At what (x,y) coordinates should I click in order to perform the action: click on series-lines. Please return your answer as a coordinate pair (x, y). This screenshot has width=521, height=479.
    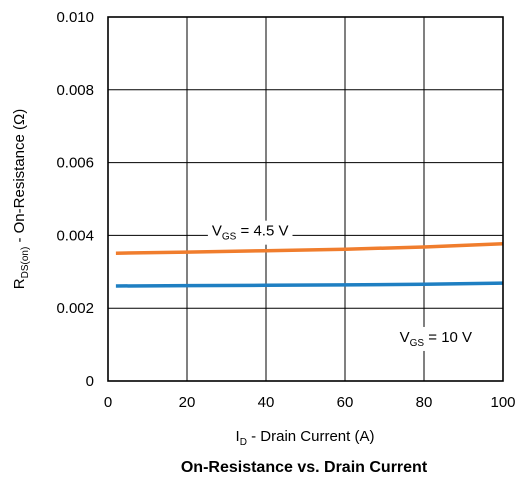
    Looking at the image, I should click on (309, 265).